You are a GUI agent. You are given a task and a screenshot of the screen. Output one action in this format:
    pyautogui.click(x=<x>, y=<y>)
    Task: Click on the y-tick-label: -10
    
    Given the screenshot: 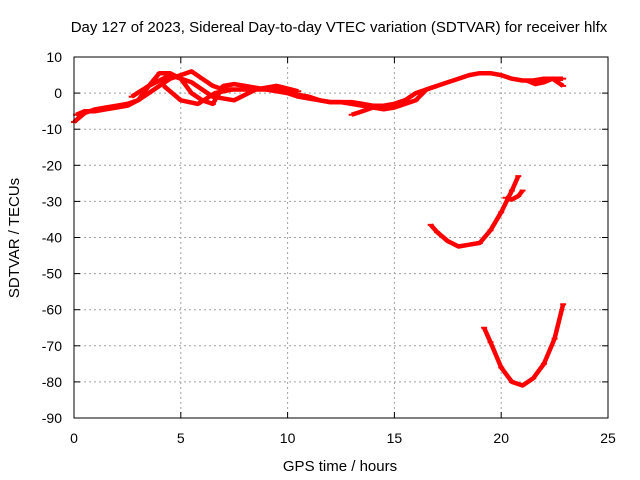 What is the action you would take?
    pyautogui.click(x=52, y=129)
    